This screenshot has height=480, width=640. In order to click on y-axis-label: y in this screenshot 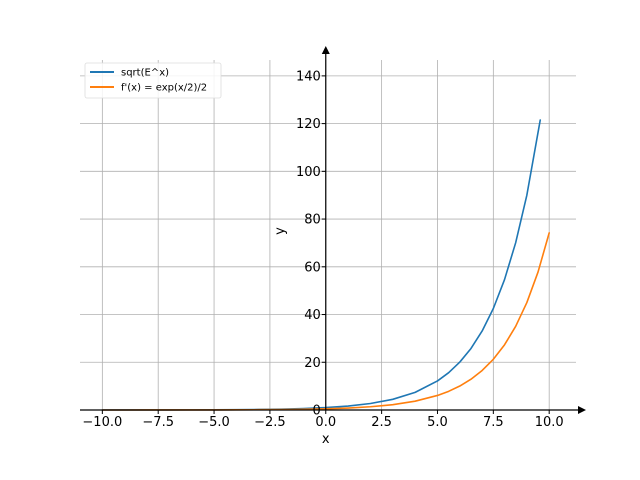, I will do `click(280, 231)`.